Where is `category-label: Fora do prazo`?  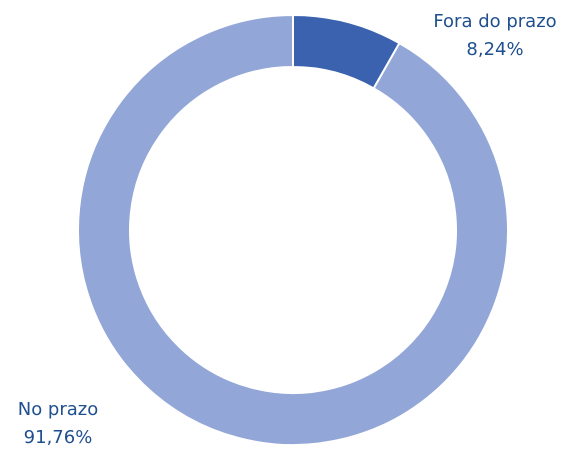
category-label: Fora do prazo is located at coordinates (494, 21).